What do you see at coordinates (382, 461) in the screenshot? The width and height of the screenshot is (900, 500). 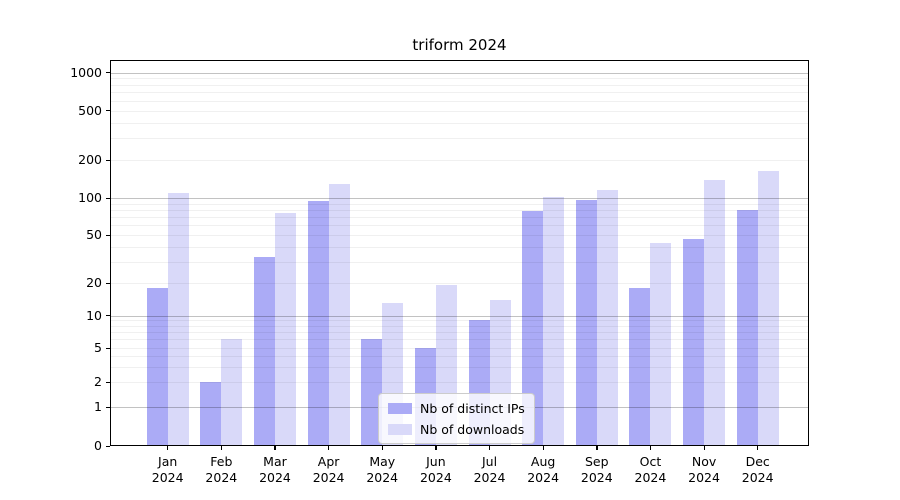 I see `x-tick-month: May` at bounding box center [382, 461].